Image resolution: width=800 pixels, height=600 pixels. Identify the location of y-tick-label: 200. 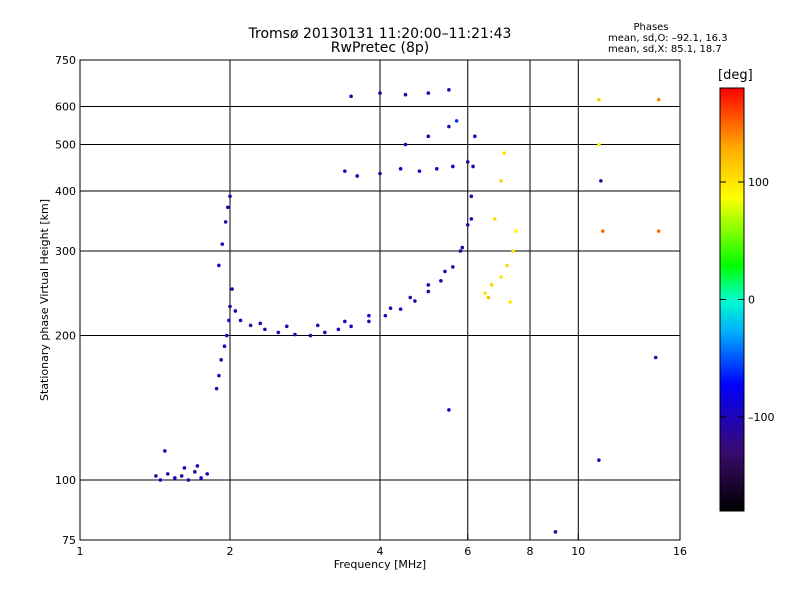
(65, 336).